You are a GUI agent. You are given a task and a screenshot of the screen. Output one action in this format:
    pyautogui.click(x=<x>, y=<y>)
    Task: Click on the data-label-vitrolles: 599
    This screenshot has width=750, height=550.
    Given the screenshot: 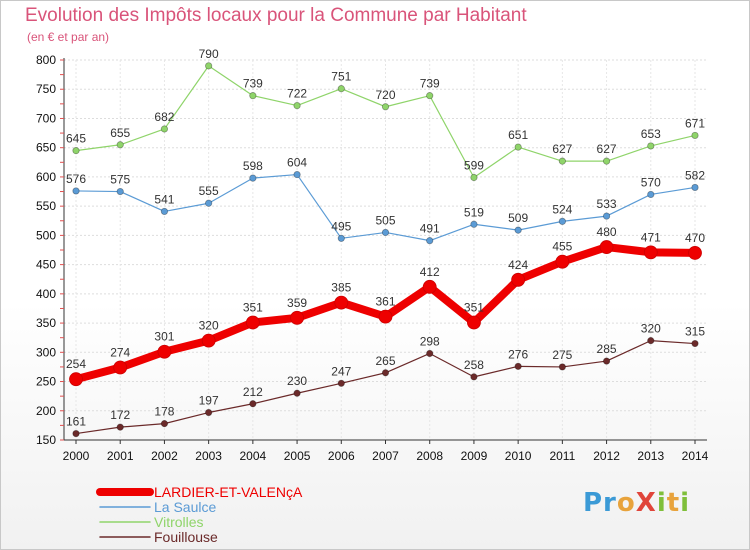 What is the action you would take?
    pyautogui.click(x=474, y=166)
    